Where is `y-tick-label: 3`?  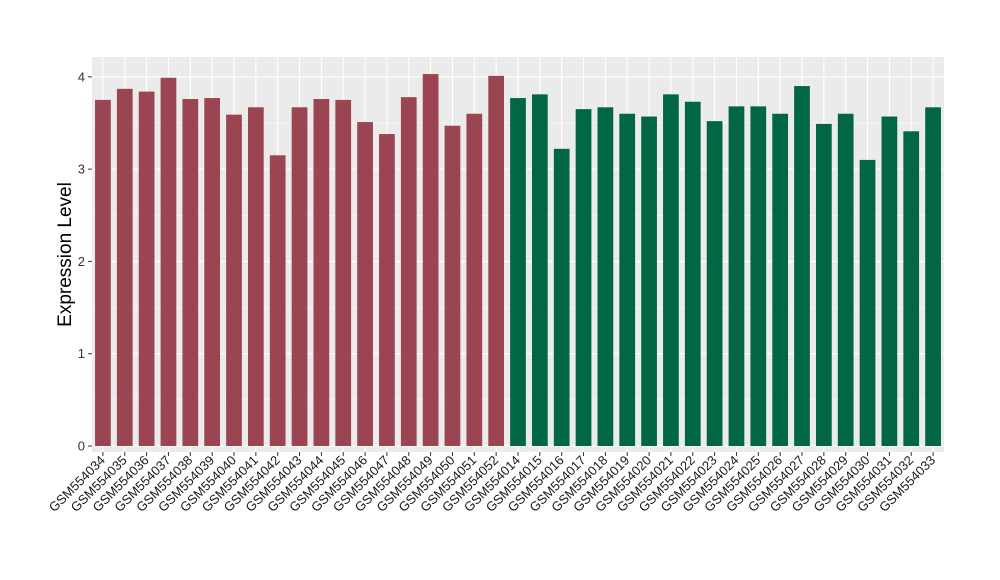
y-tick-label: 3 is located at coordinates (81, 169).